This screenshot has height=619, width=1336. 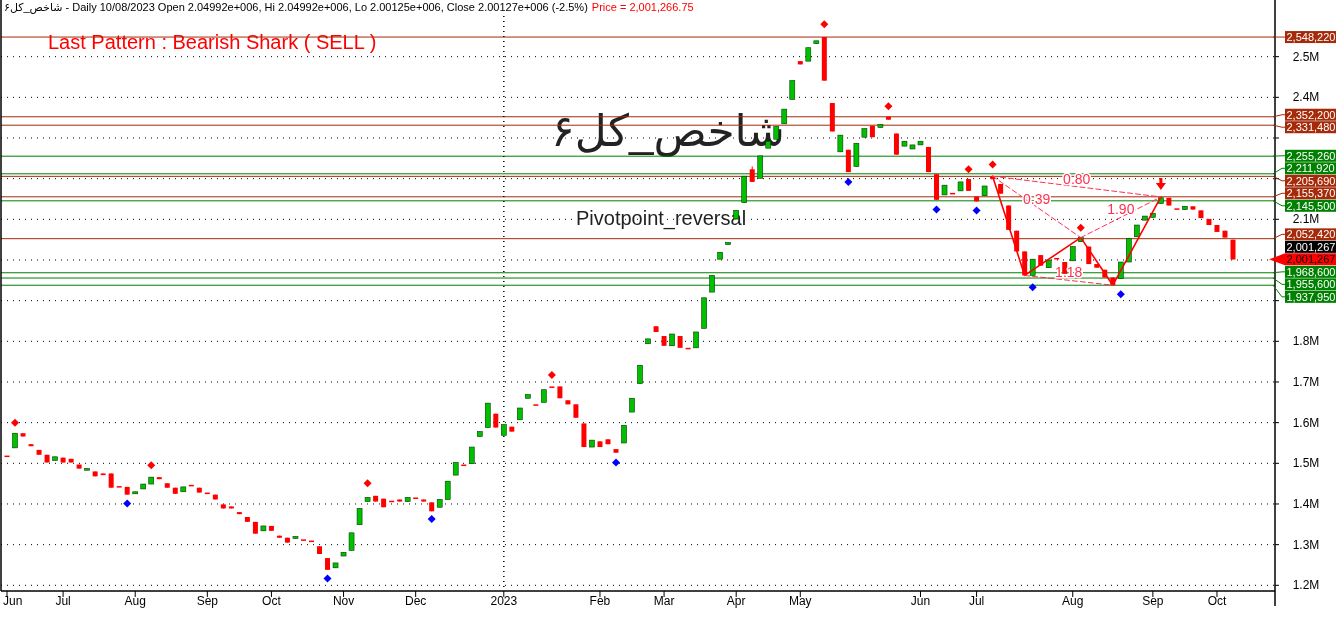 What do you see at coordinates (1311, 127) in the screenshot?
I see `ref-line-label: 2,331,480` at bounding box center [1311, 127].